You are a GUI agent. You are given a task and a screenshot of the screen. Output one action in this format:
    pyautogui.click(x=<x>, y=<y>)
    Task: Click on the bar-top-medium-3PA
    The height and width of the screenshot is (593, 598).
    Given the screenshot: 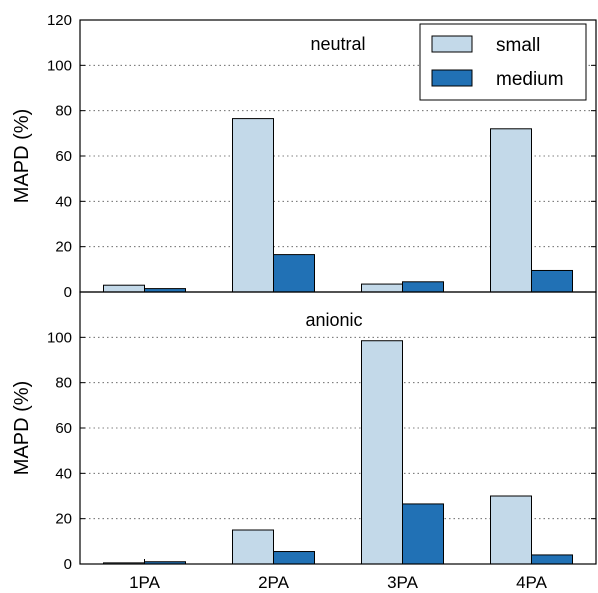 What is the action you would take?
    pyautogui.click(x=423, y=287)
    